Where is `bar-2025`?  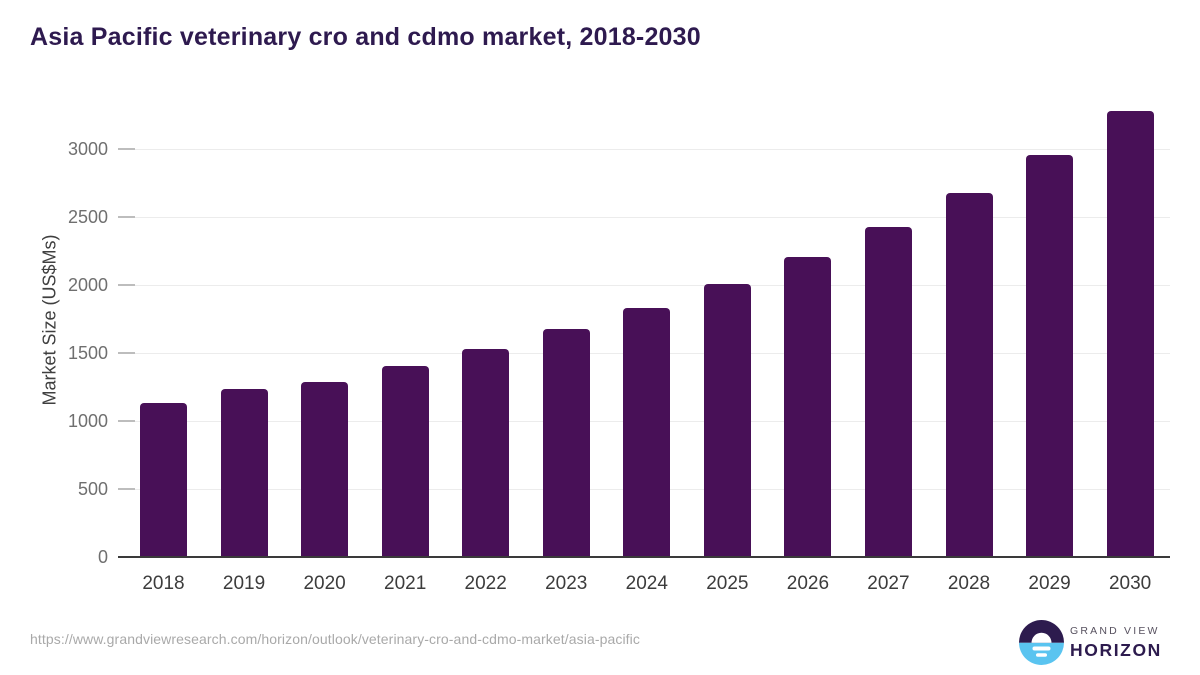
bar-2025 is located at coordinates (727, 420).